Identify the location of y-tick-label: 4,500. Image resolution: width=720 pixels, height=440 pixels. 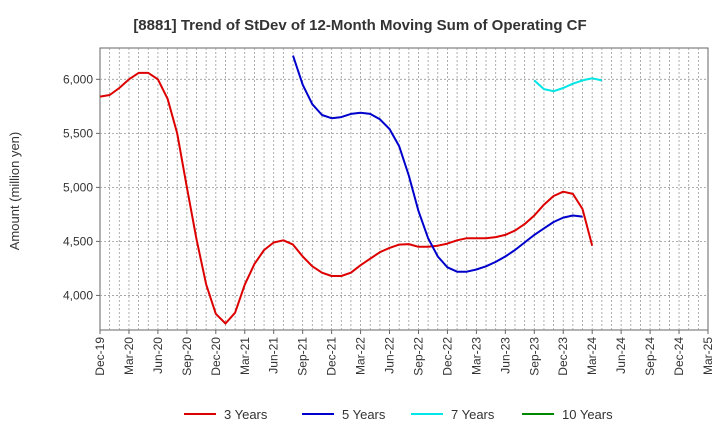
(78, 241).